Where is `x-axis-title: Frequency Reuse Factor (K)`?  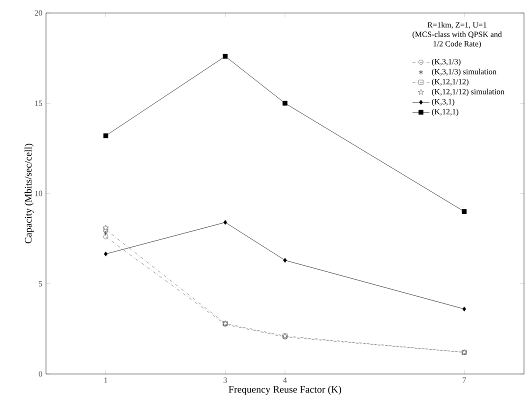
x-axis-title: Frequency Reuse Factor (K) is located at coordinates (285, 390).